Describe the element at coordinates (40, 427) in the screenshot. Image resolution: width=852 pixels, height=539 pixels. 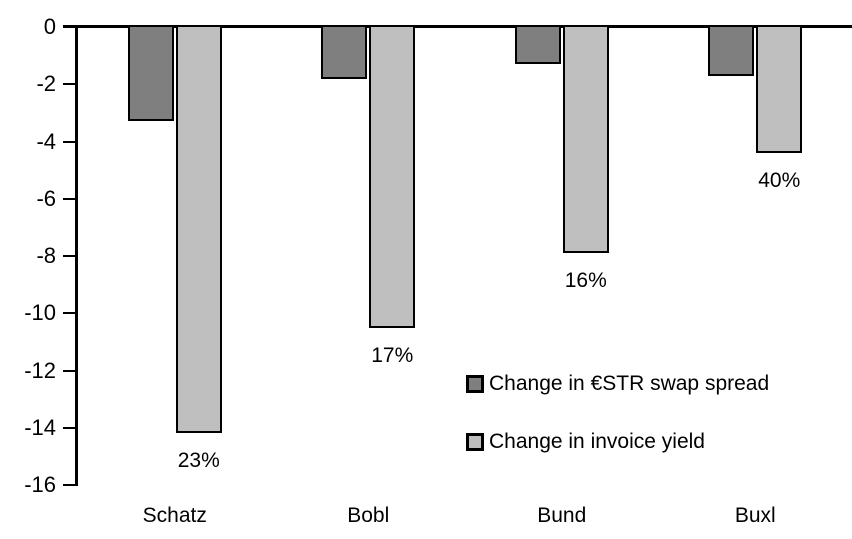
I see `y-axis-tick-label: -14` at that location.